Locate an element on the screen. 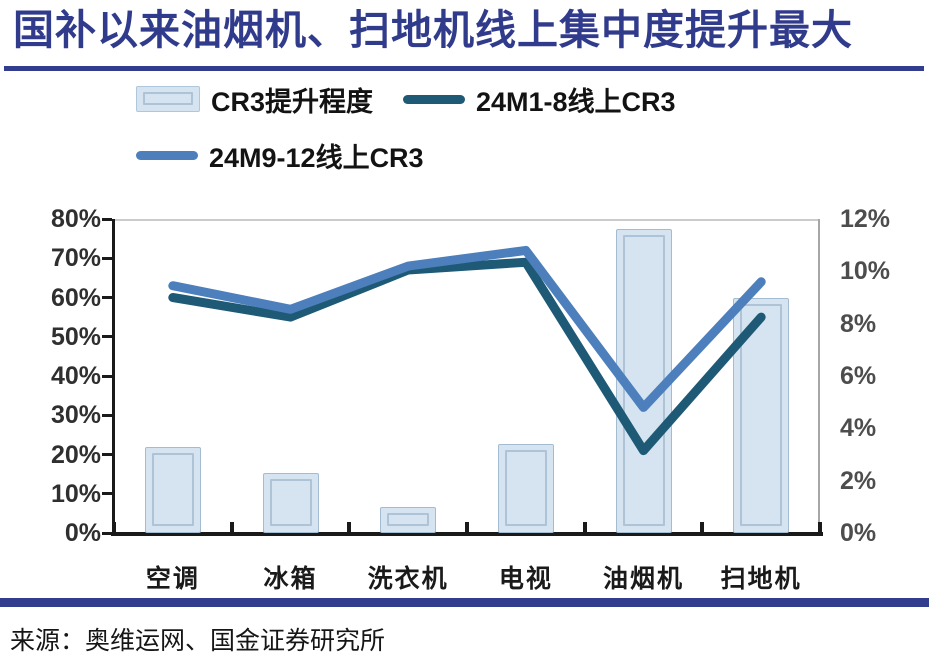 The height and width of the screenshot is (659, 929). footer-divider-bar is located at coordinates (464, 602).